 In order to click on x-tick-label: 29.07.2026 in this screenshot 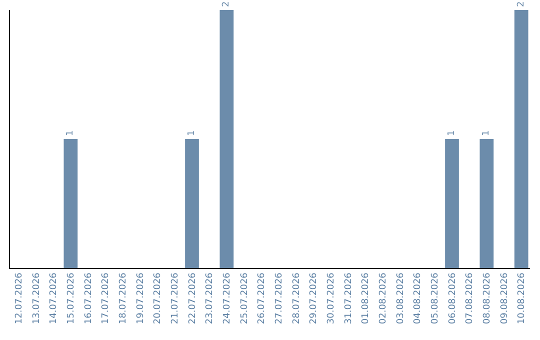, I will do `click(314, 298)`.